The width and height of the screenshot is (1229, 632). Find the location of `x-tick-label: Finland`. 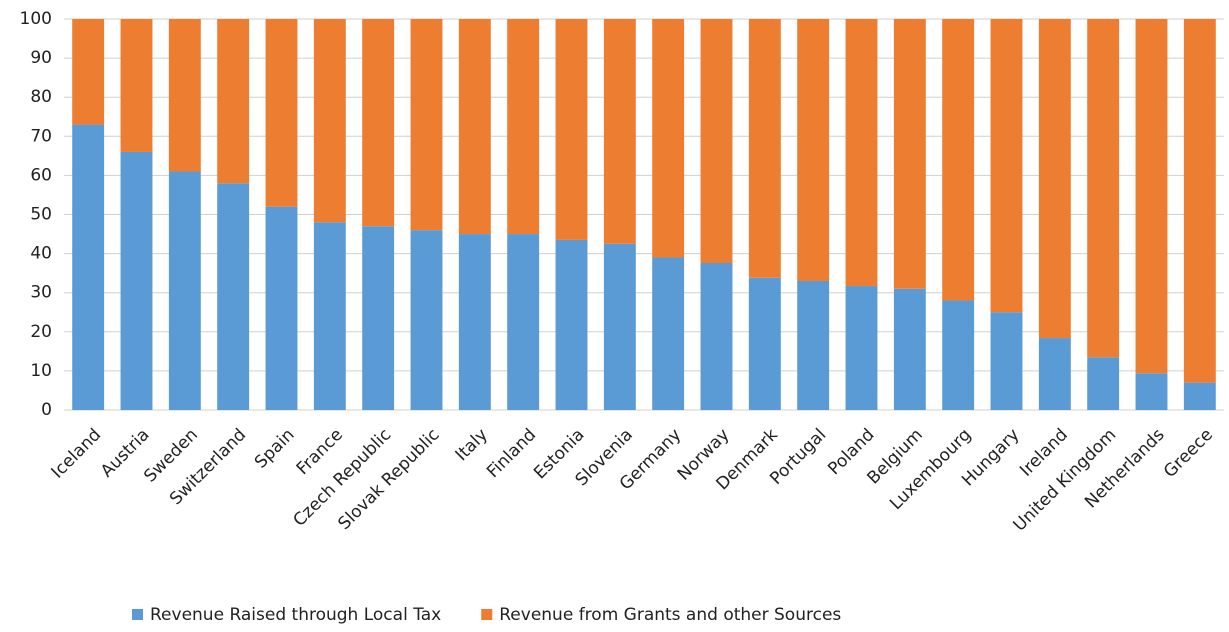

x-tick-label: Finland is located at coordinates (511, 453).